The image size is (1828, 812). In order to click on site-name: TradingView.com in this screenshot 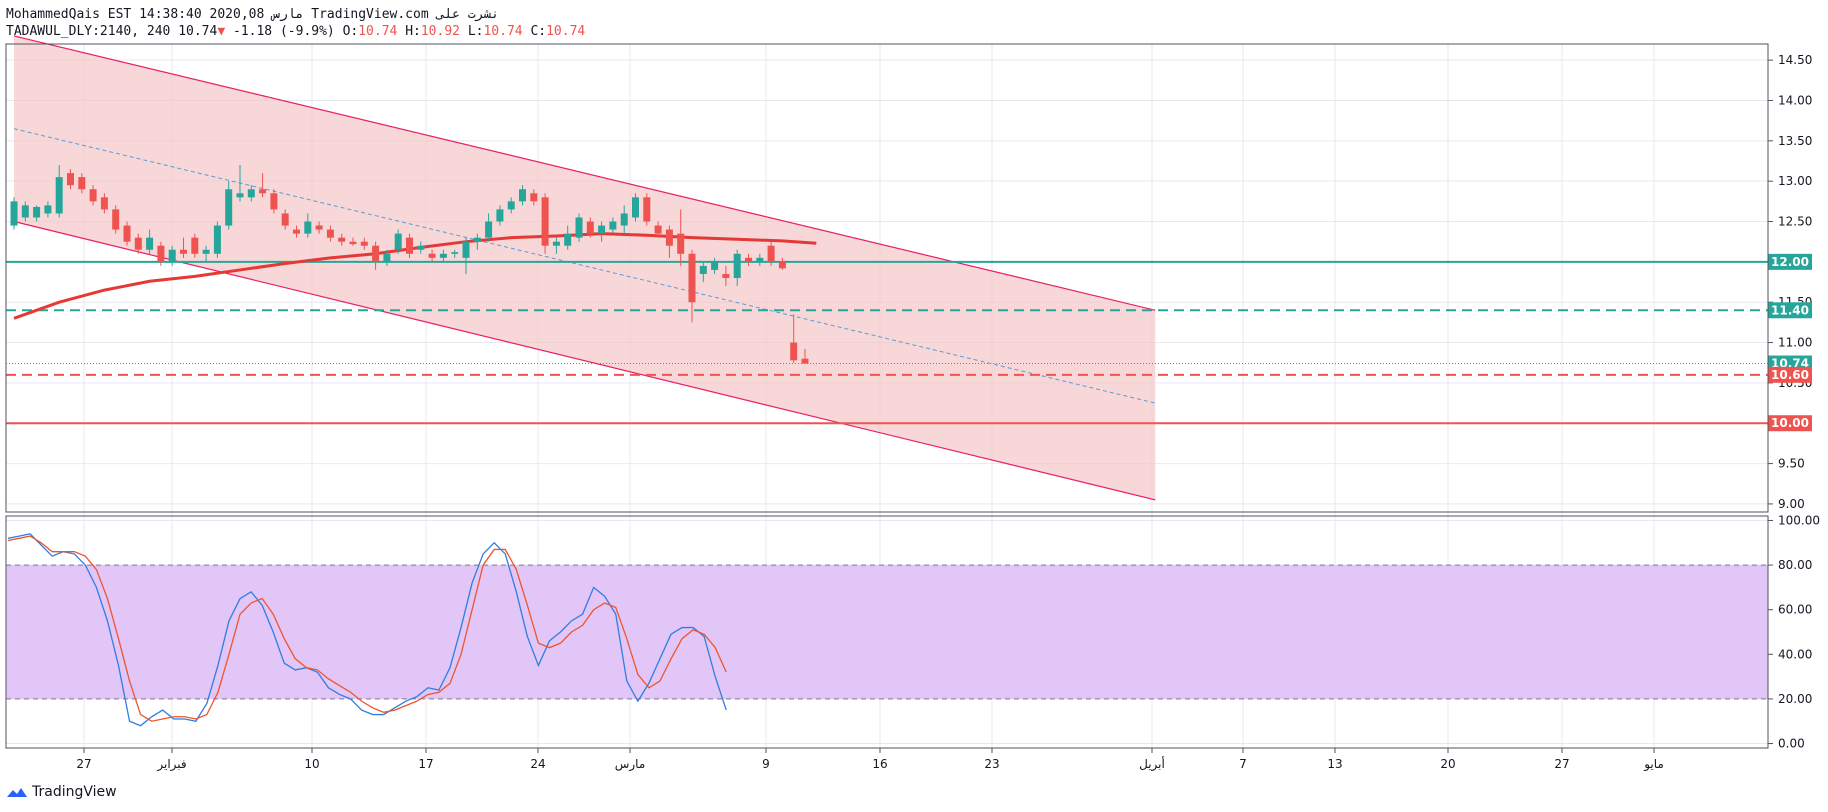, I will do `click(370, 14)`.